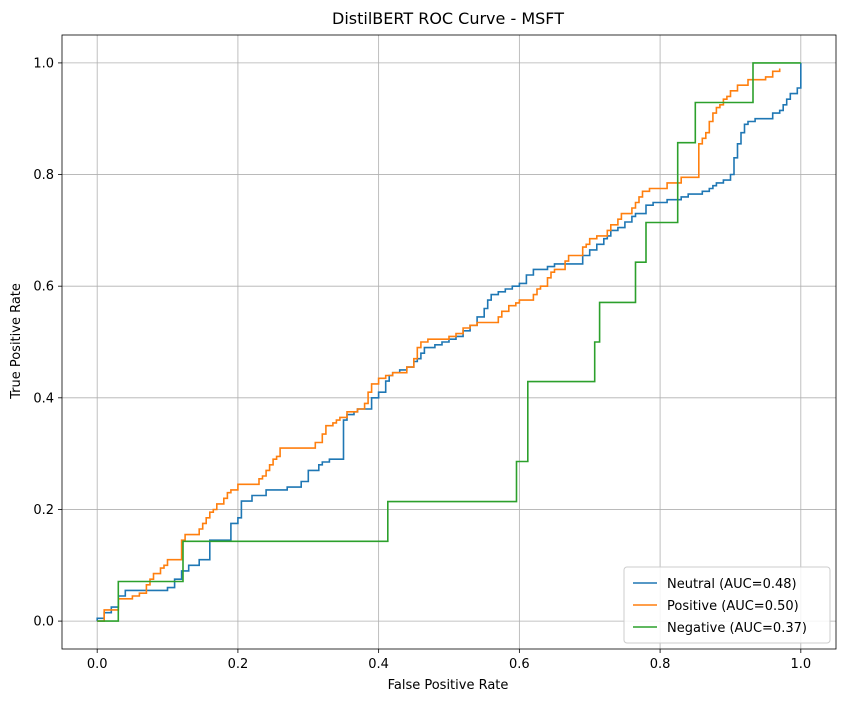  Describe the element at coordinates (238, 664) in the screenshot. I see `x-tick-label: 0.2` at that location.